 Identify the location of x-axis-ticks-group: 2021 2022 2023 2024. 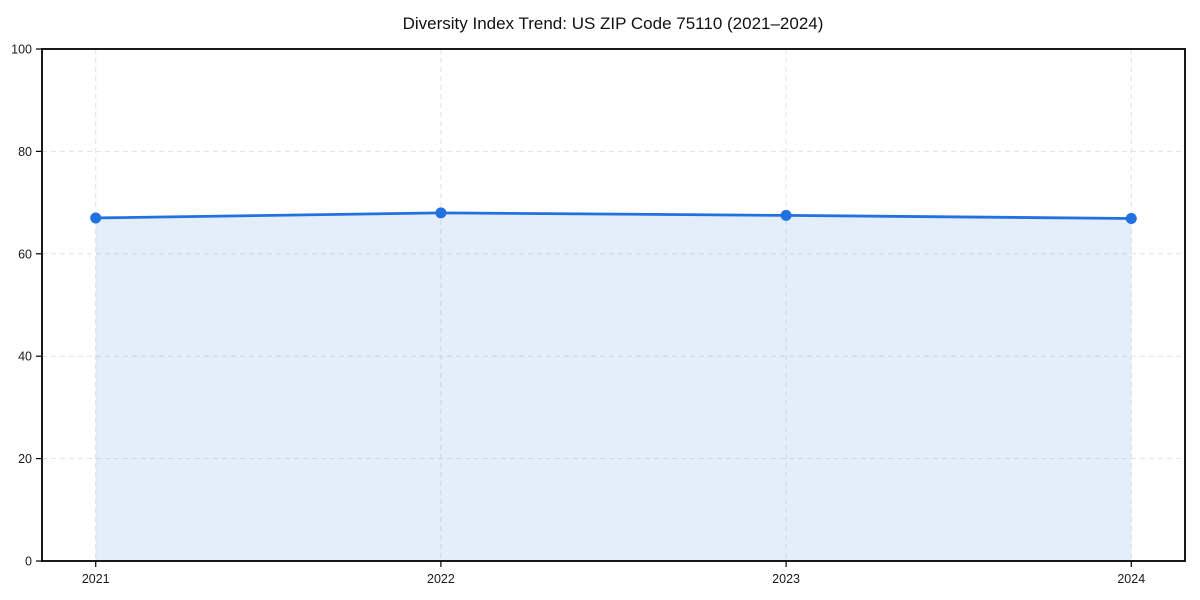
(613, 573).